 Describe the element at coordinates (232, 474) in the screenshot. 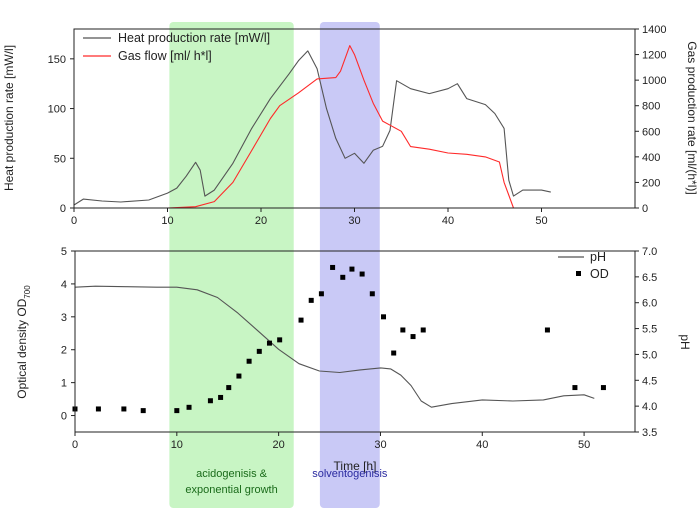

I see `phase-label: acidogenisis &` at that location.